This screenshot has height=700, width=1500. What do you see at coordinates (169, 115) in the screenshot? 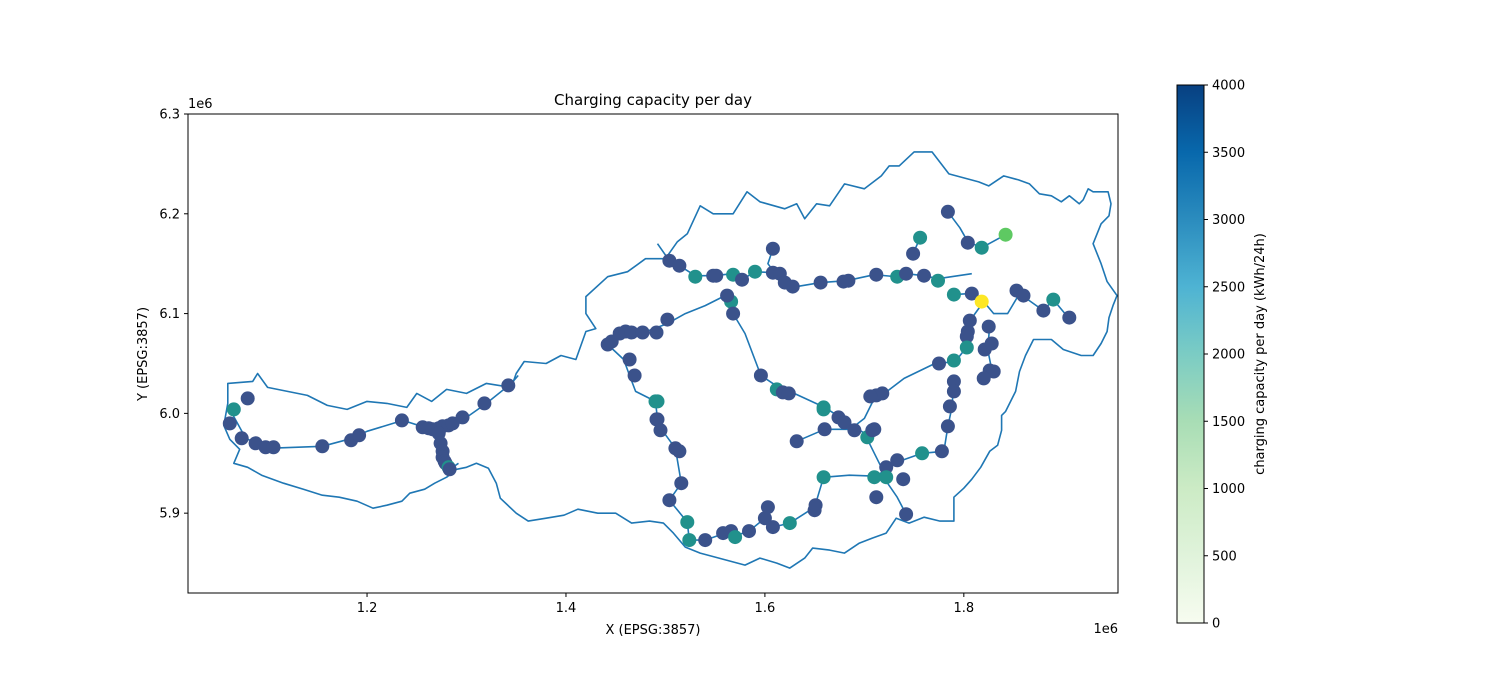
I see `y-tick-label: 6.3` at bounding box center [169, 115].